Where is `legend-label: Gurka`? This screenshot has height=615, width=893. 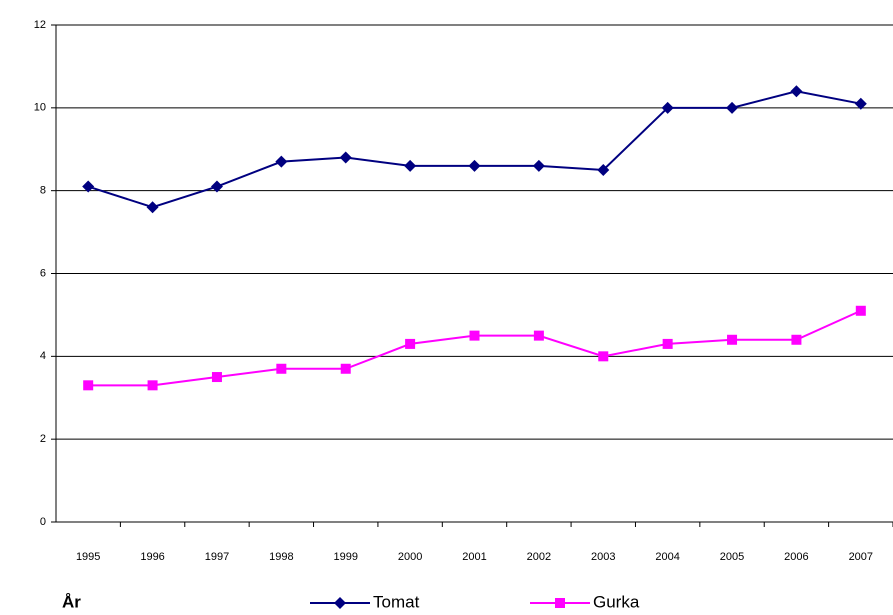
legend-label: Gurka is located at coordinates (616, 601).